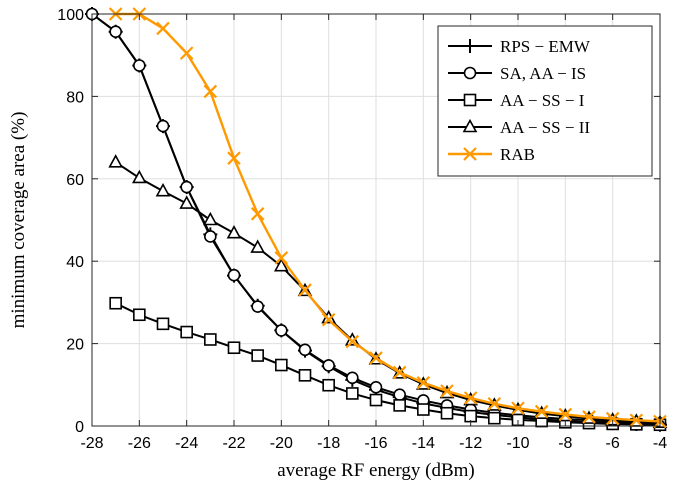 The height and width of the screenshot is (493, 688). What do you see at coordinates (375, 443) in the screenshot?
I see `x-tick-label: -16` at bounding box center [375, 443].